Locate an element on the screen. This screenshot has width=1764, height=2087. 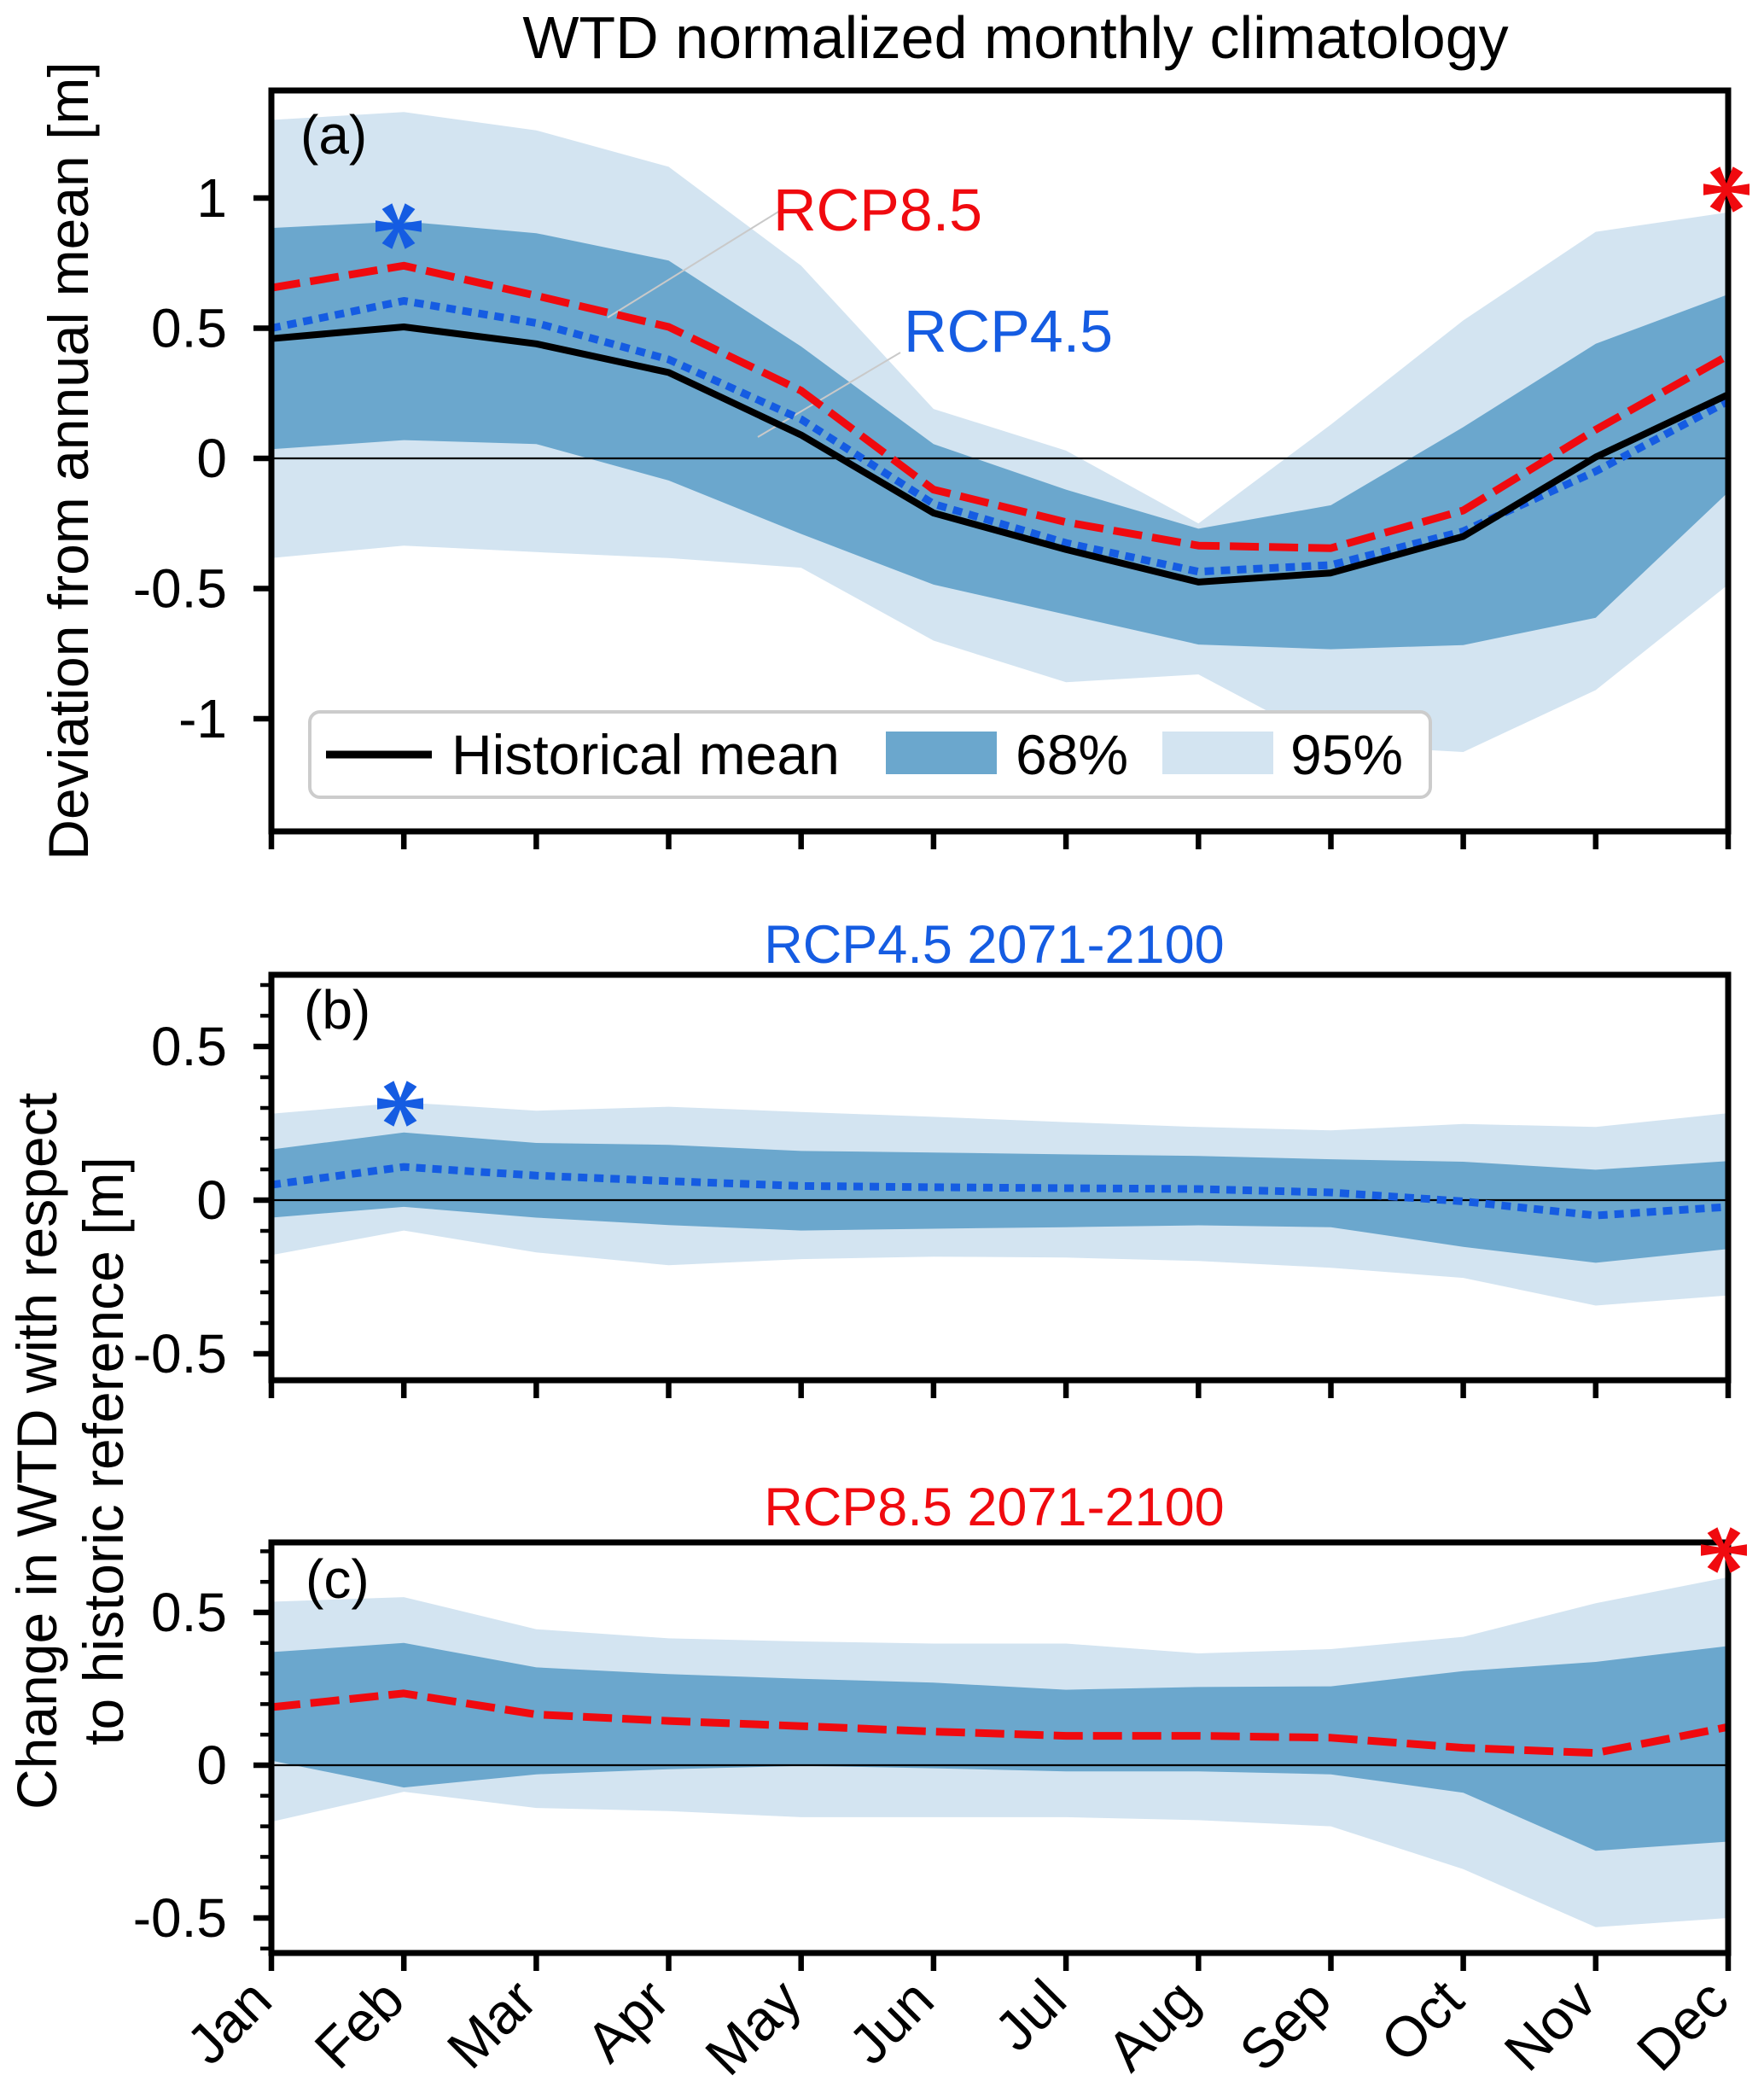
svg-text: (b) is located at coordinates (337, 1010).